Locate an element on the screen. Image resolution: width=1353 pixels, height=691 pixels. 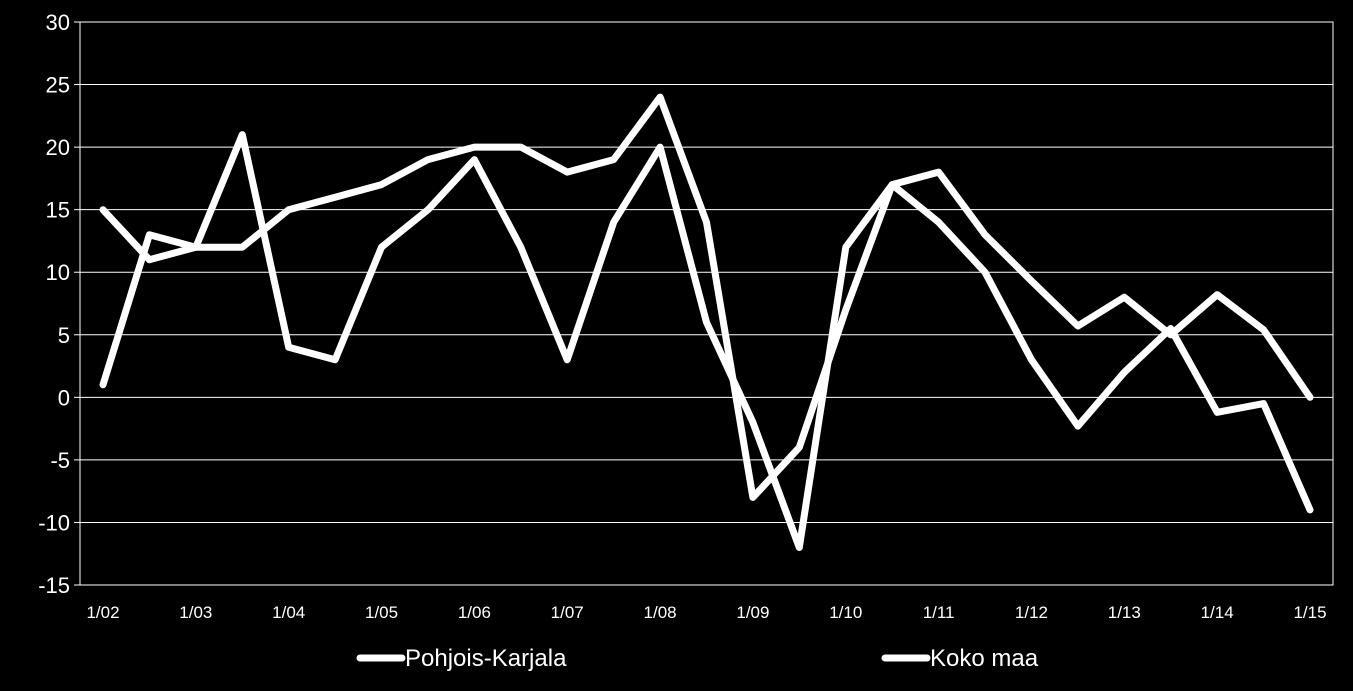
x-tick-label: 1/04 is located at coordinates (288, 612).